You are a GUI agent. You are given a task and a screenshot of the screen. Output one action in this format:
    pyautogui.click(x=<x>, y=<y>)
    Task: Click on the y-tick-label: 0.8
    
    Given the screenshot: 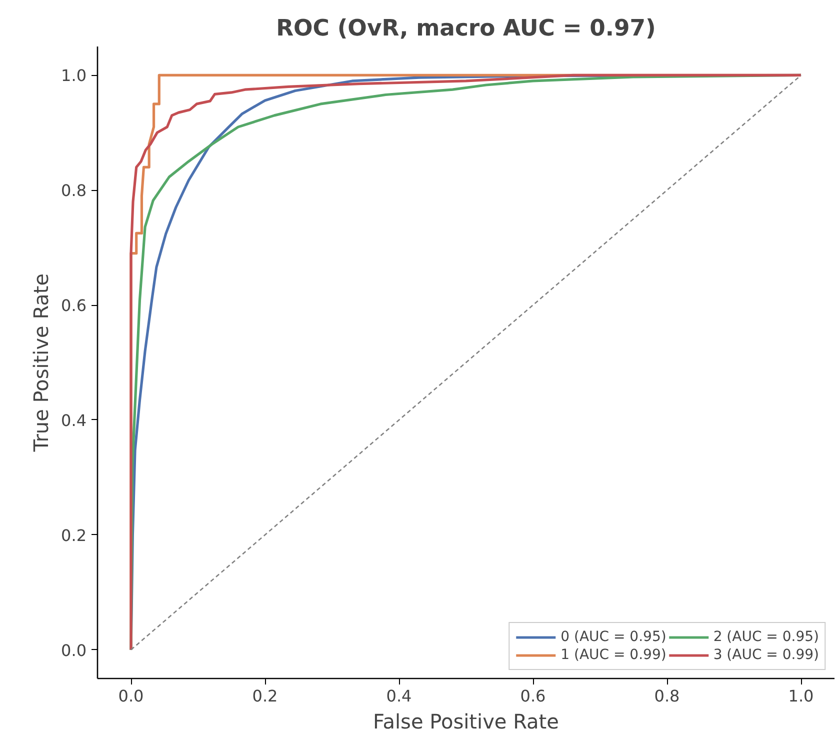 What is the action you would take?
    pyautogui.click(x=74, y=190)
    